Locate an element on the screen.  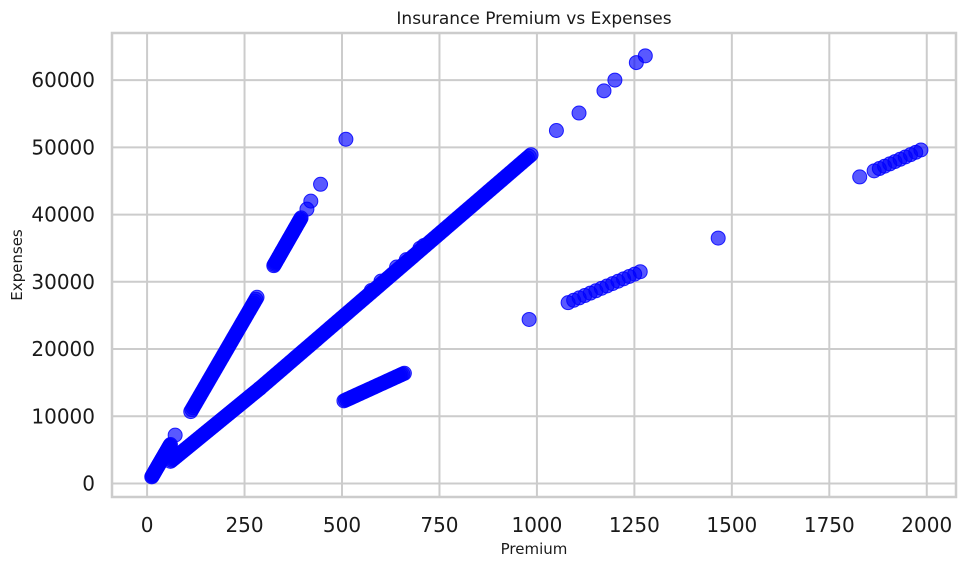
x-tick-label: 2000 is located at coordinates (926, 525).